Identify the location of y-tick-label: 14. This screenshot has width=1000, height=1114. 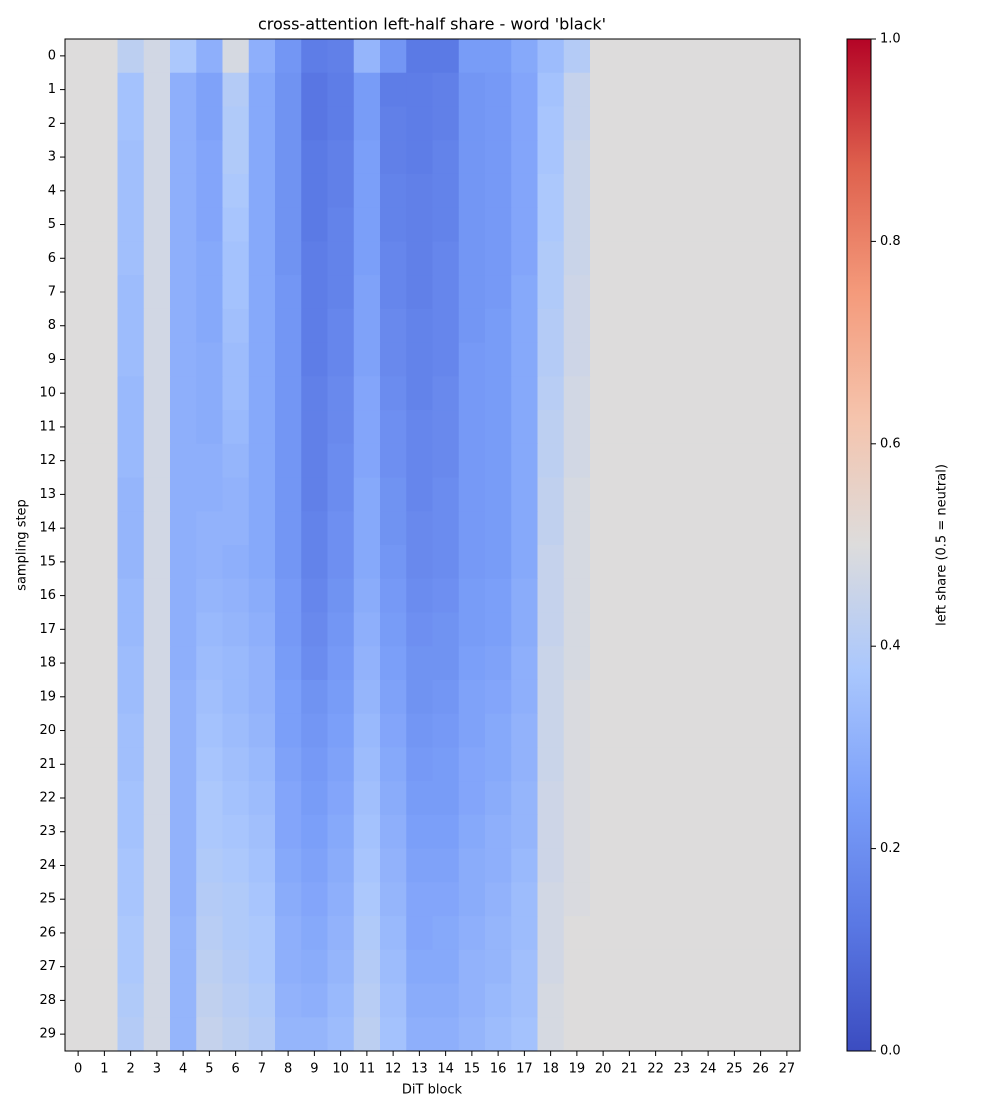
(47, 528).